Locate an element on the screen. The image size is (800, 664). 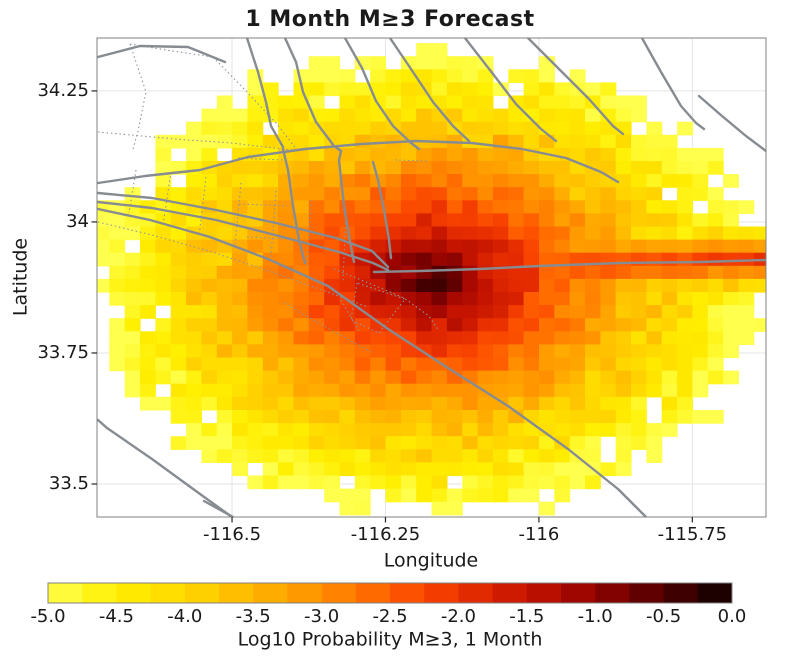
colorbar-tick-label: -5.0 is located at coordinates (48, 616).